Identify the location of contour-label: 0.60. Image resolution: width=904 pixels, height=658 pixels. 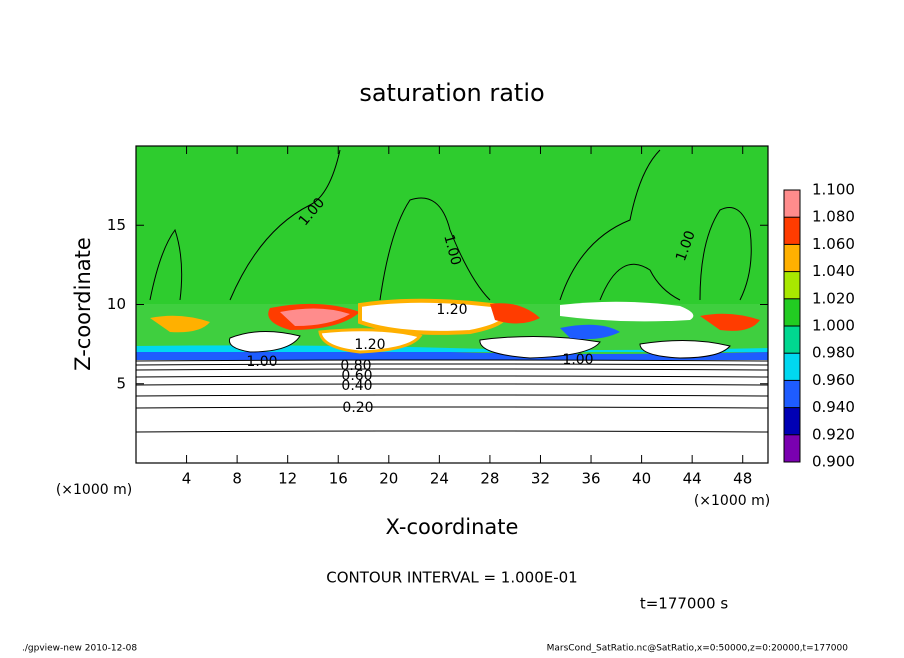
(356, 376).